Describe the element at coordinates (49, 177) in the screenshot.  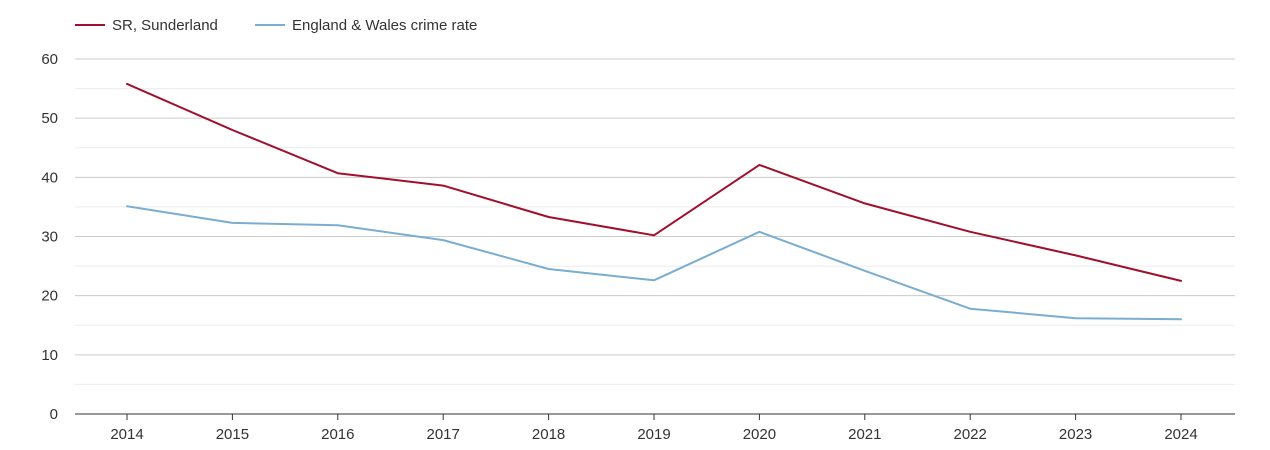
I see `y-tick-label: 40` at that location.